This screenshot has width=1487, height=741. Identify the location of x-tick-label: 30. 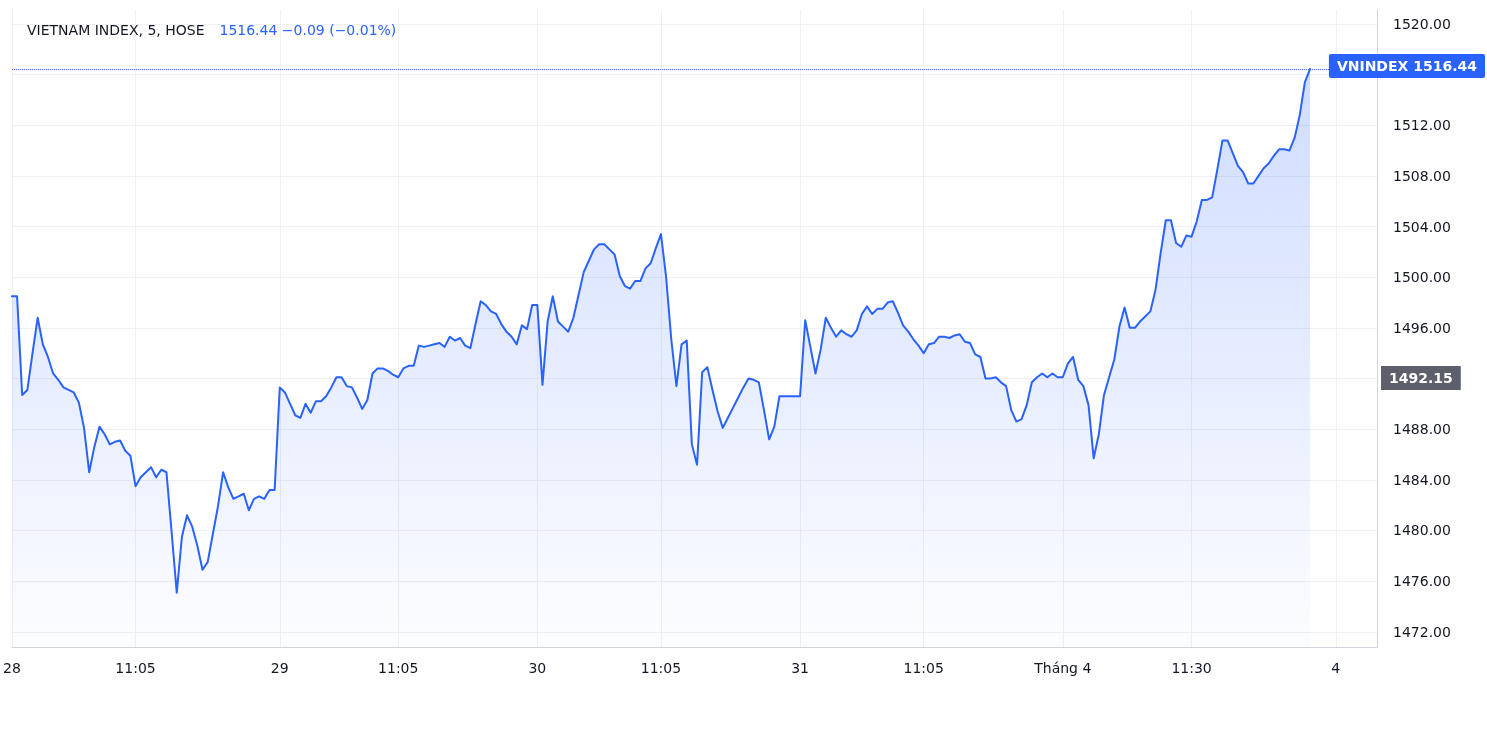
(537, 668).